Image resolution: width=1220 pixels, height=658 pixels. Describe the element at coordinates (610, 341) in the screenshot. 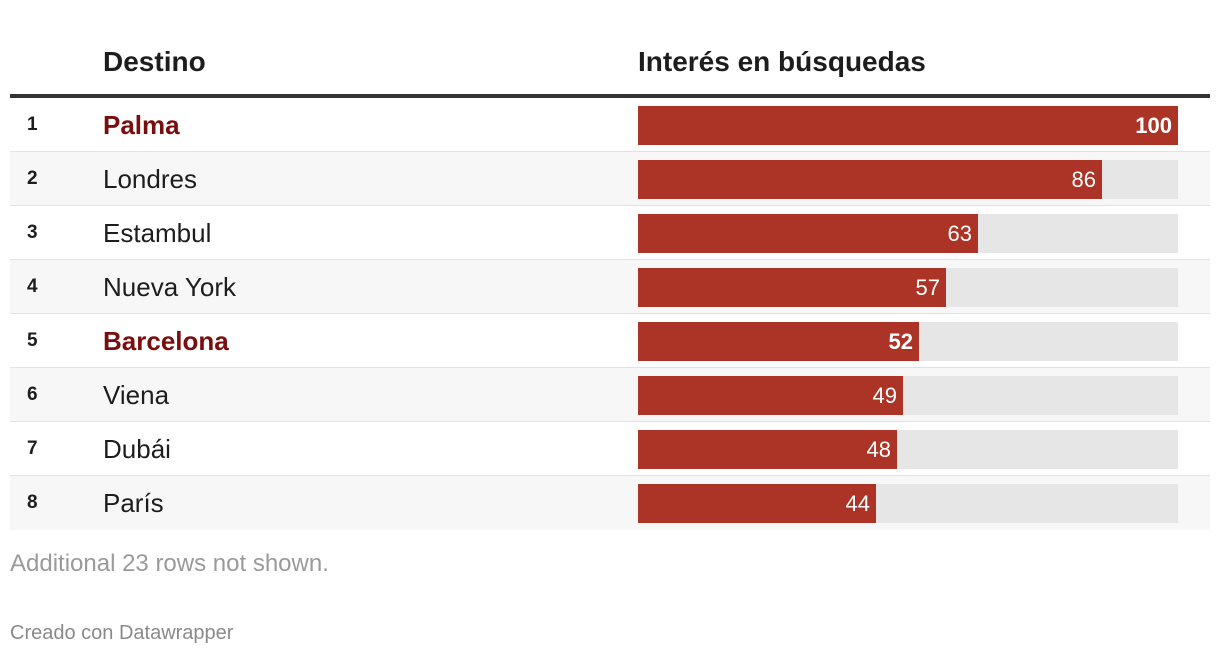

I see `table-row: 5 Barcelona 52` at that location.